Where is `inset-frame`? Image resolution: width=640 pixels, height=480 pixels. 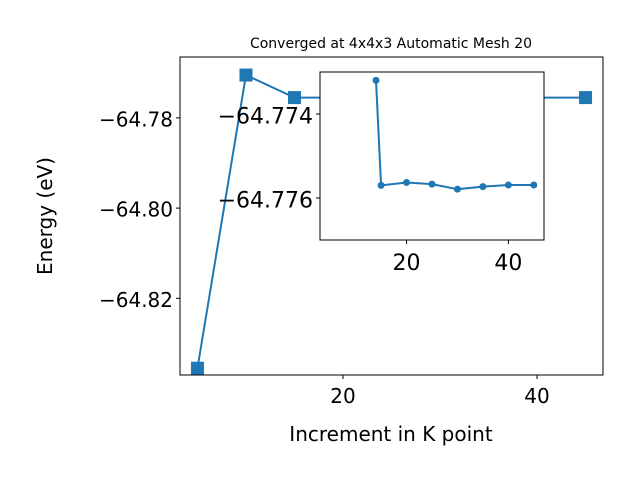
inset-frame is located at coordinates (432, 156).